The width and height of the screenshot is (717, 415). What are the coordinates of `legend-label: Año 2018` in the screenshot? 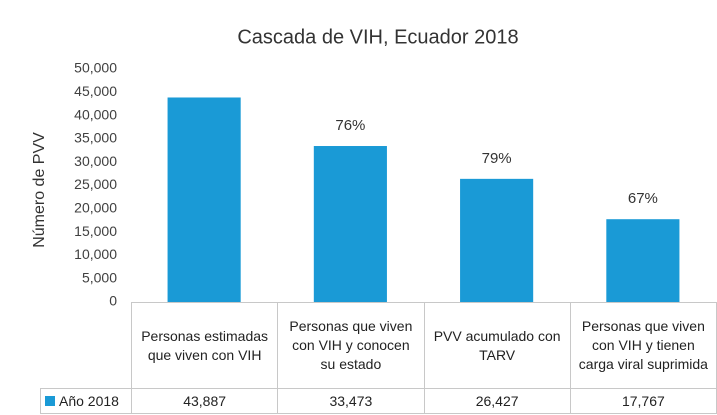 It's located at (89, 400).